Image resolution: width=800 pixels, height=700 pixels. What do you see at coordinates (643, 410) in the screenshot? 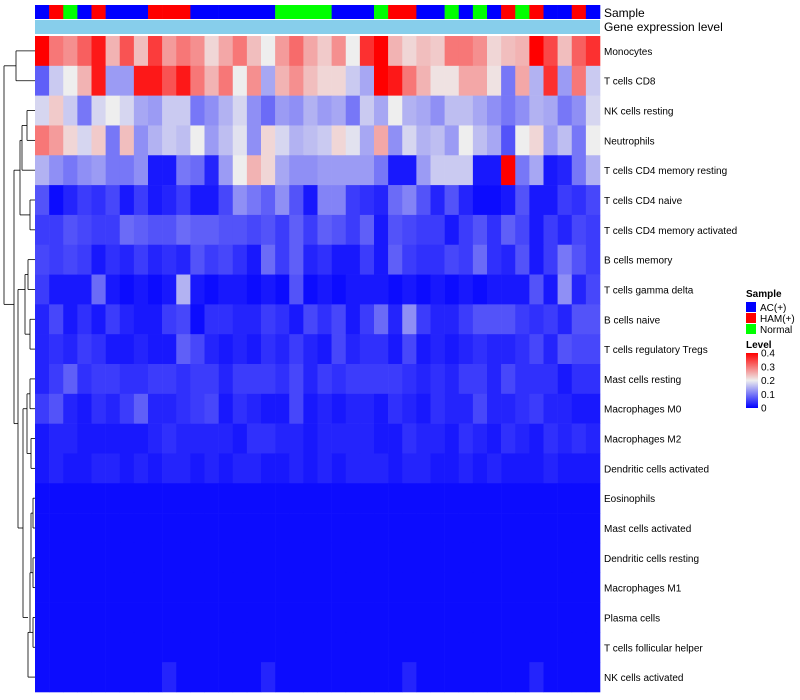
I see `row-label: Macrophages M0` at bounding box center [643, 410].